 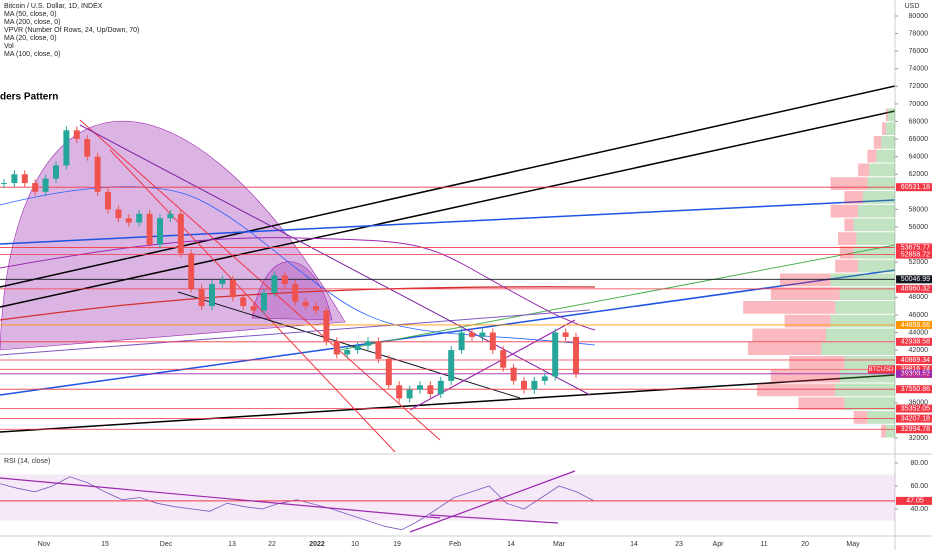 What do you see at coordinates (919, 16) in the screenshot?
I see `y-tick-label: 80000` at bounding box center [919, 16].